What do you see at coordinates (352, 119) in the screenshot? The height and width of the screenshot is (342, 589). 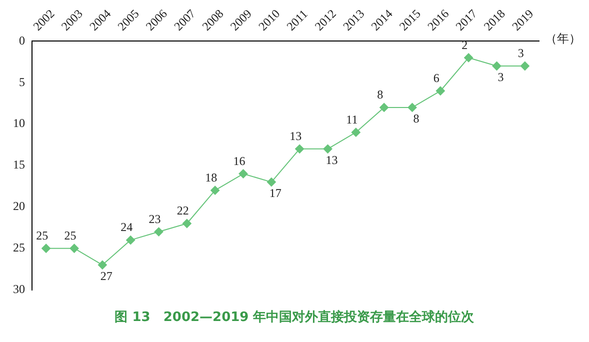 I see `data-label: 11` at bounding box center [352, 119].